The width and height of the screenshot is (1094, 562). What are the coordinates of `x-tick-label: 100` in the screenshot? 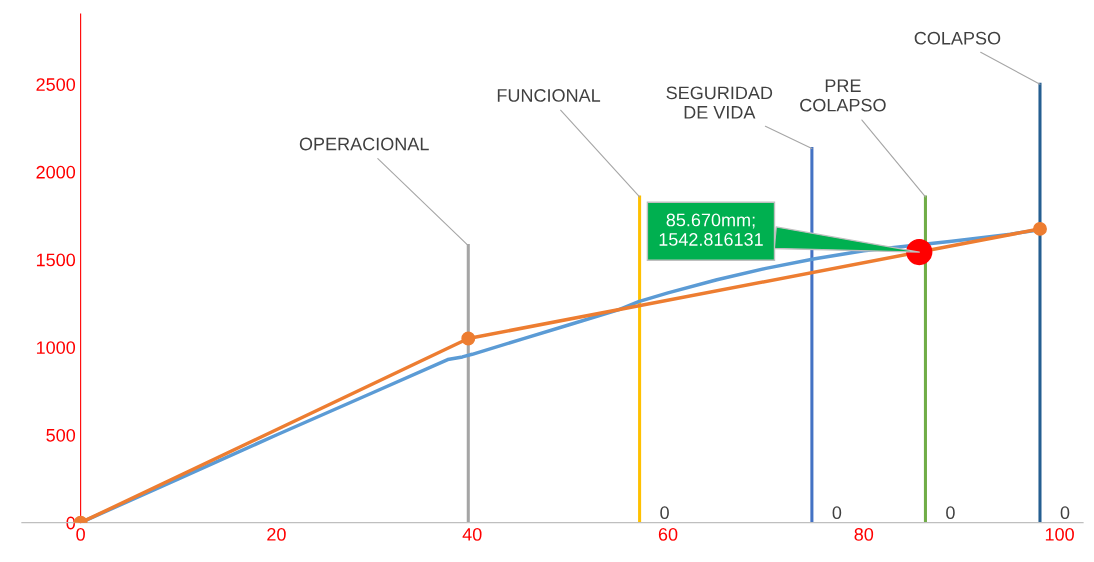 It's located at (1059, 534).